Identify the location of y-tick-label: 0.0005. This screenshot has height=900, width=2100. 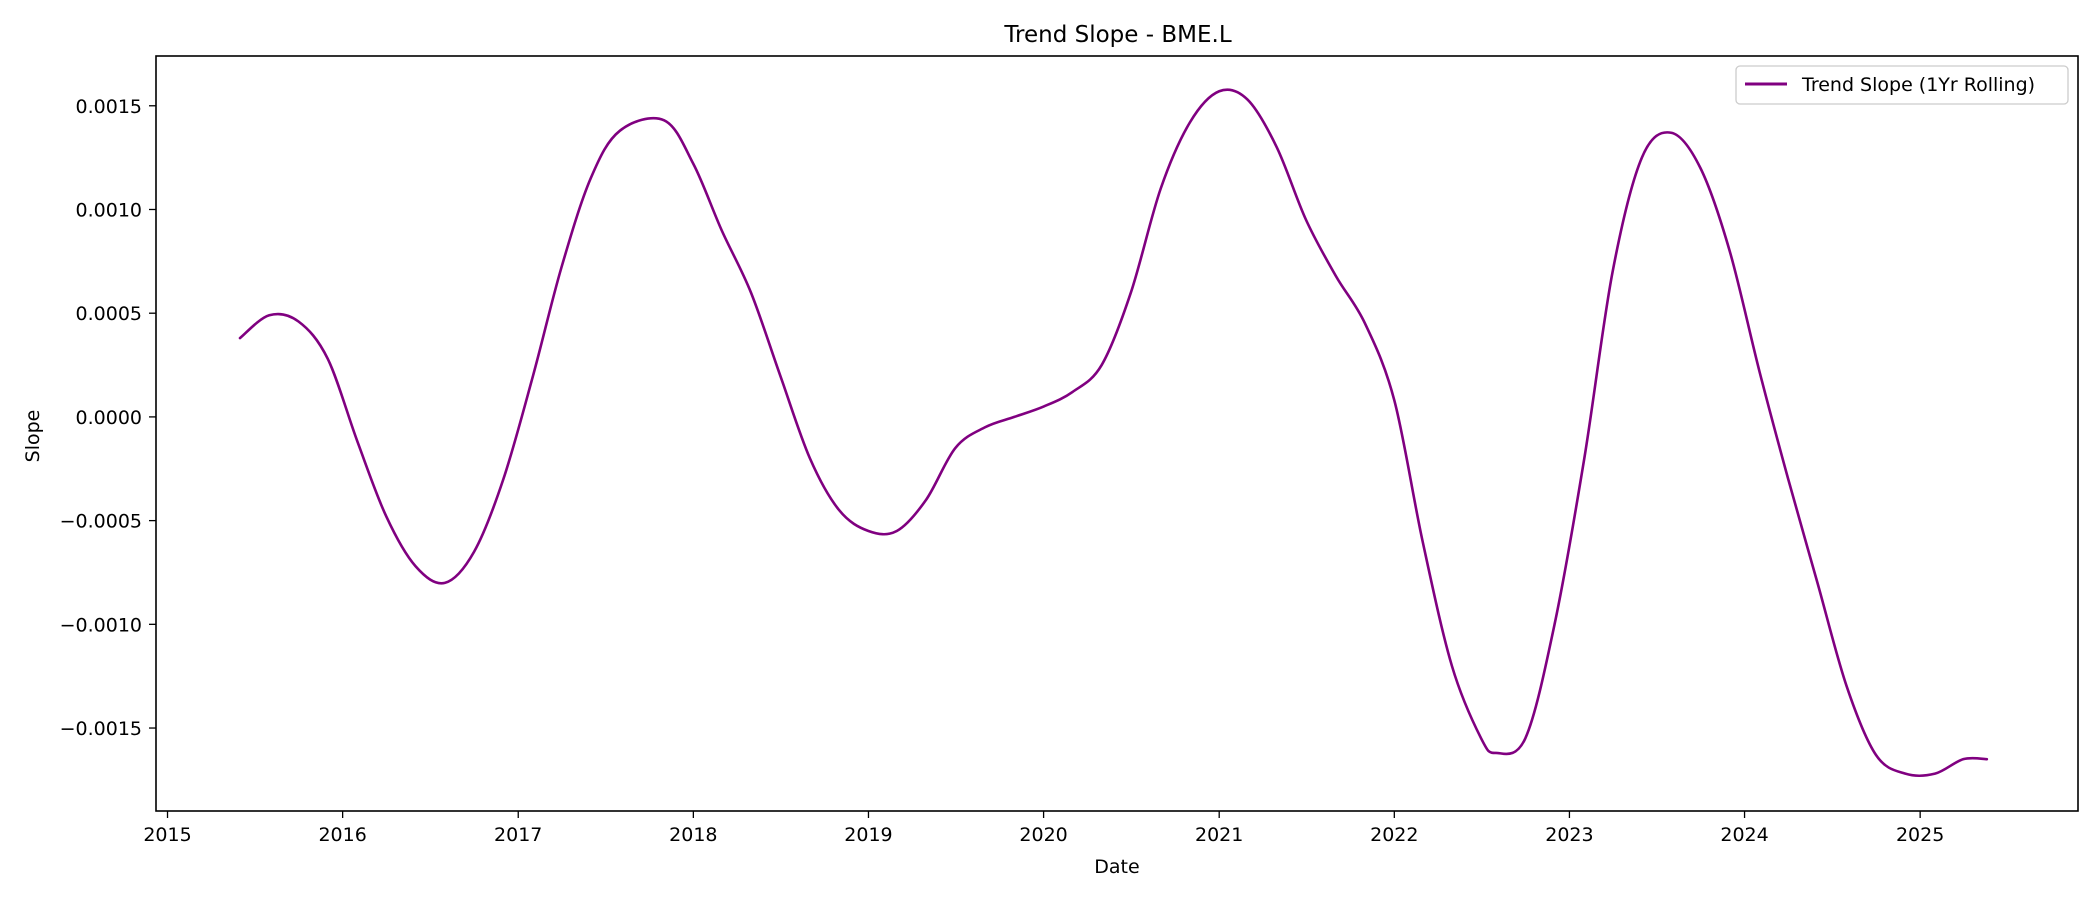
(109, 314).